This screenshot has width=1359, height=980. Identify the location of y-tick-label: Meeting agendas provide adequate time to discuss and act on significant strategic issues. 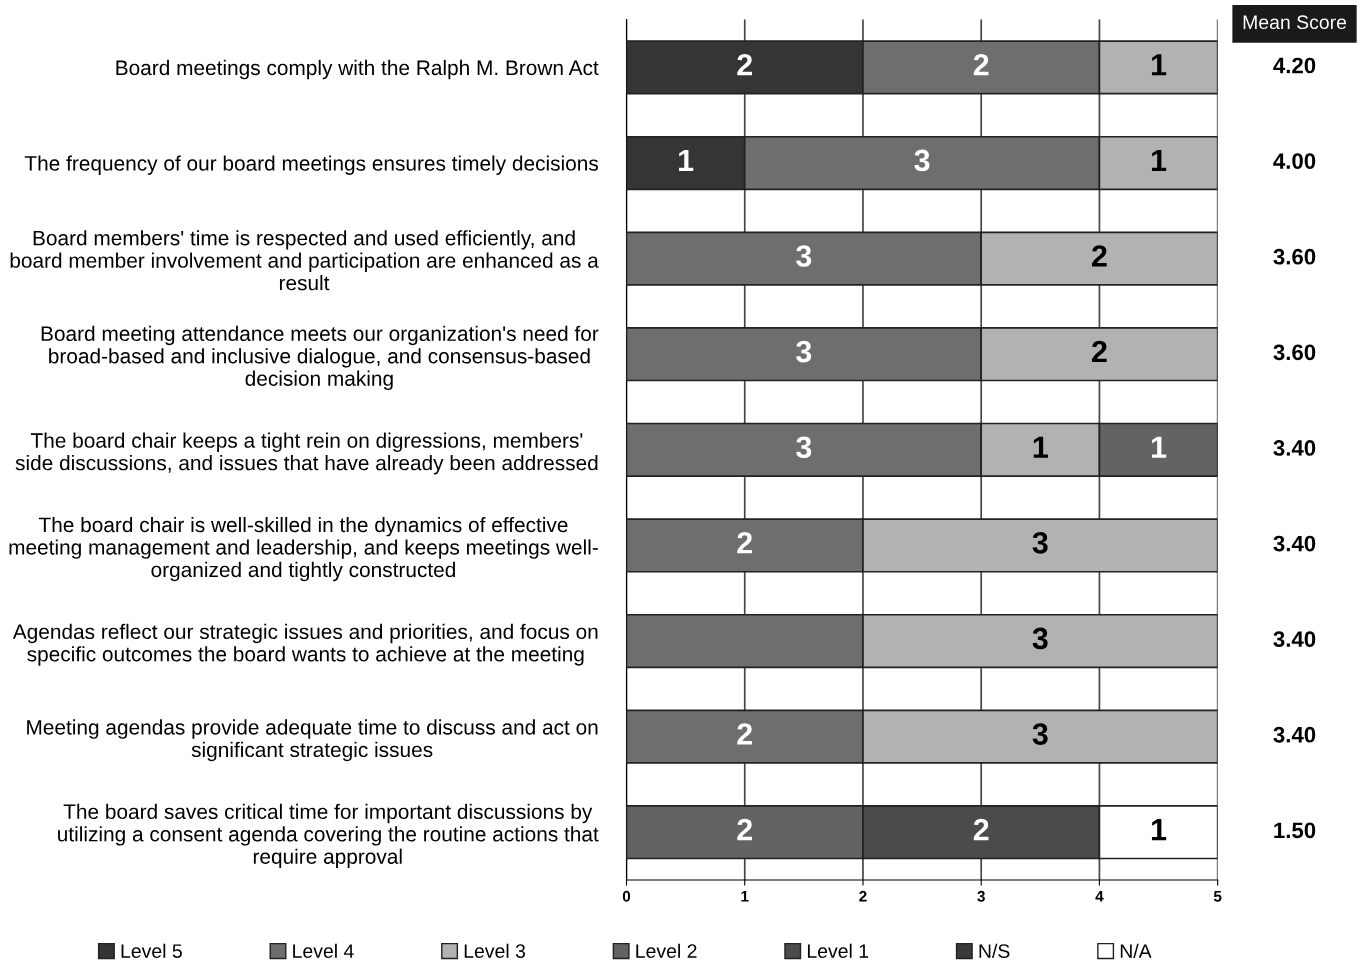
(312, 740).